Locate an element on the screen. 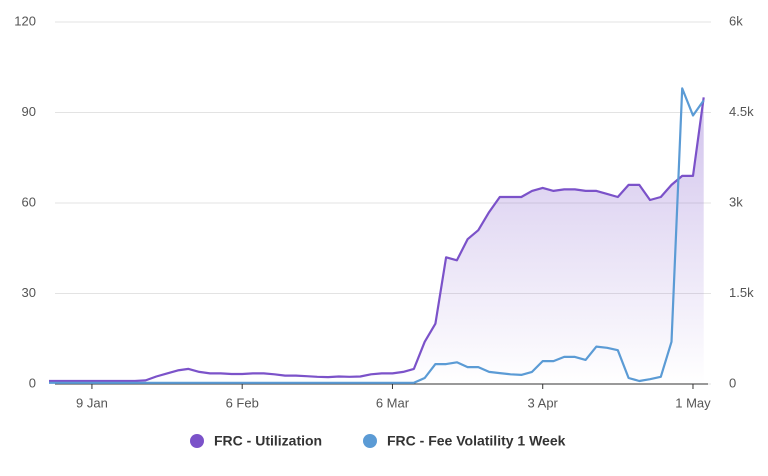 The image size is (768, 476). legend-label: FRC - Fee Volatility 1 Week is located at coordinates (476, 441).